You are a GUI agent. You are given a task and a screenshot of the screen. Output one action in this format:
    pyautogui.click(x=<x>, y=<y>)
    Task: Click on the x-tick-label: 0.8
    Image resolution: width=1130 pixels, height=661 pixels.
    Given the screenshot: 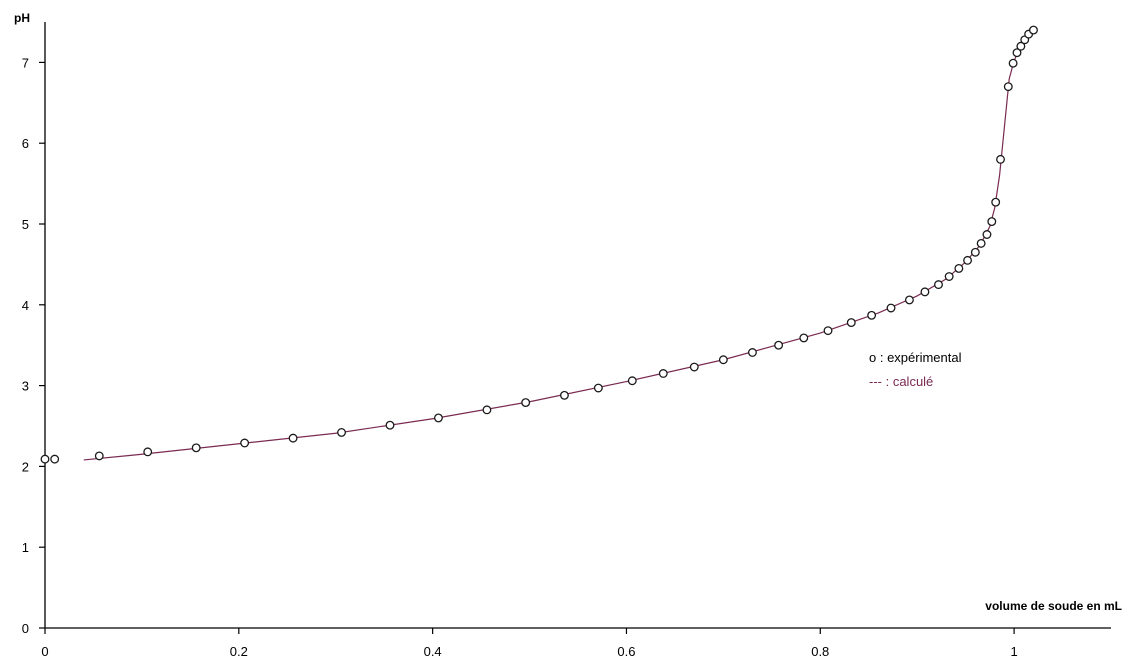 What is the action you would take?
    pyautogui.click(x=820, y=651)
    